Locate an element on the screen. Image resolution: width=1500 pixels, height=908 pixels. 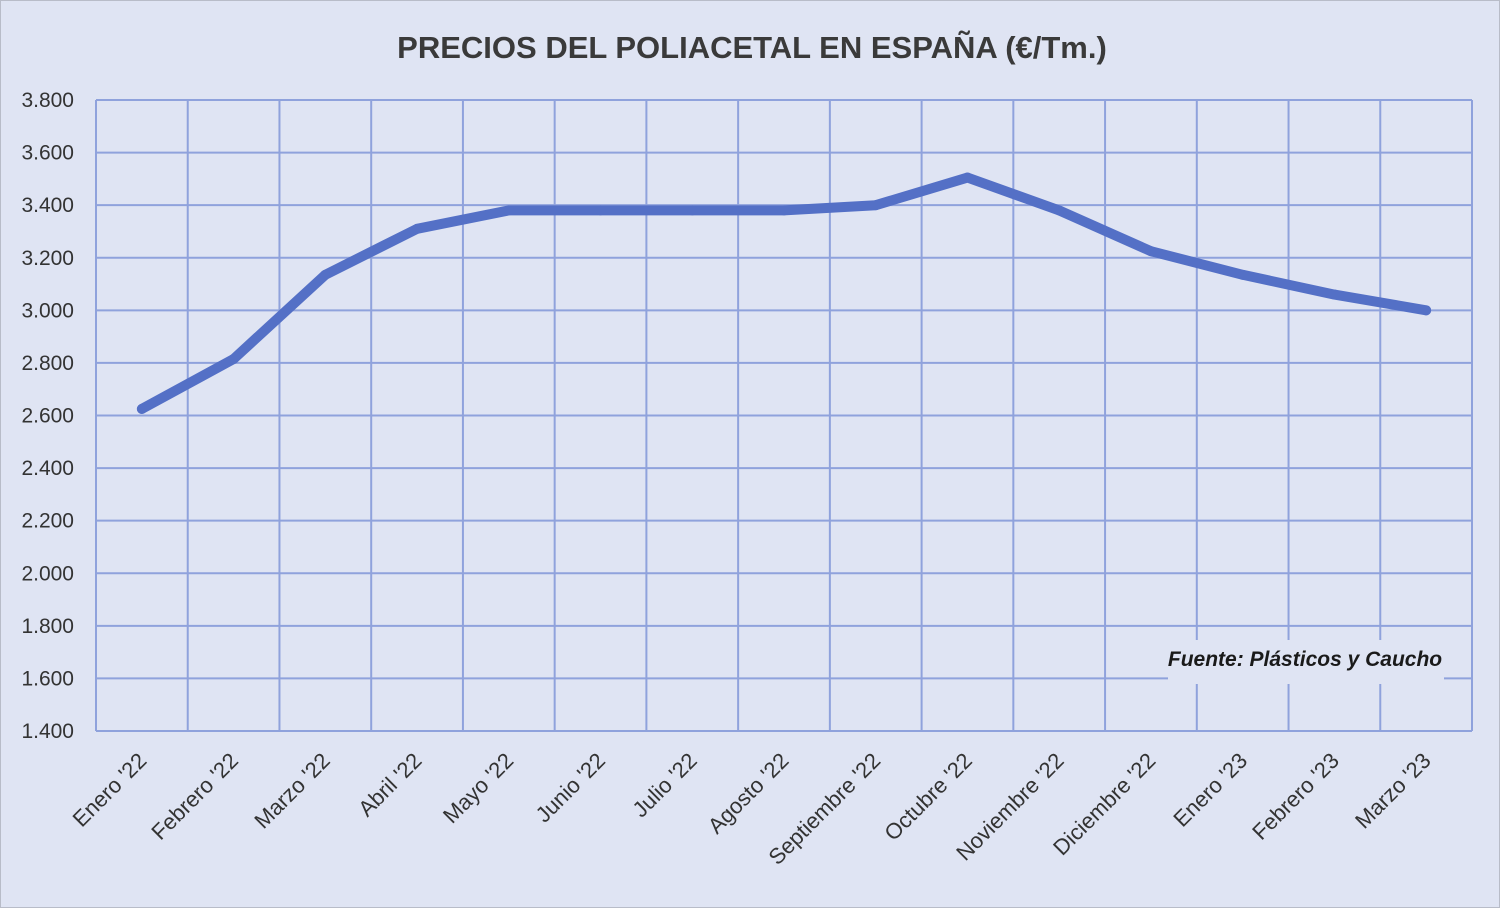
y-tick-label: 3.000 is located at coordinates (47, 310).